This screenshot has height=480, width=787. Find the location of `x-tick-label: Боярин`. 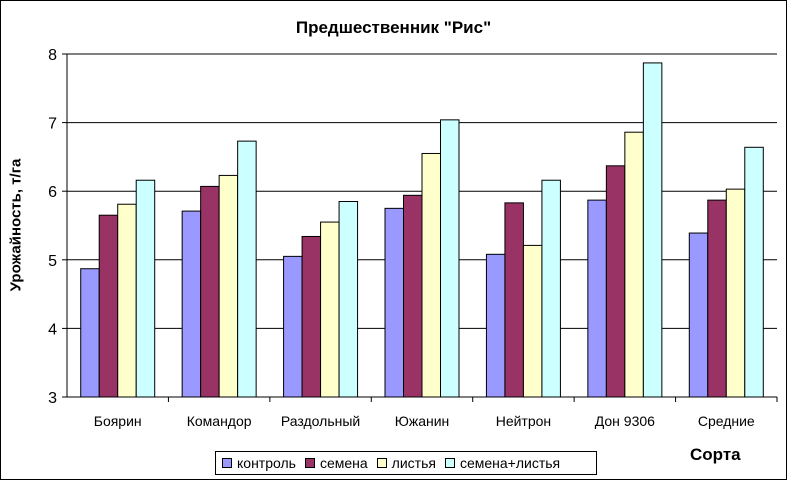

x-tick-label: Боярин is located at coordinates (118, 421).